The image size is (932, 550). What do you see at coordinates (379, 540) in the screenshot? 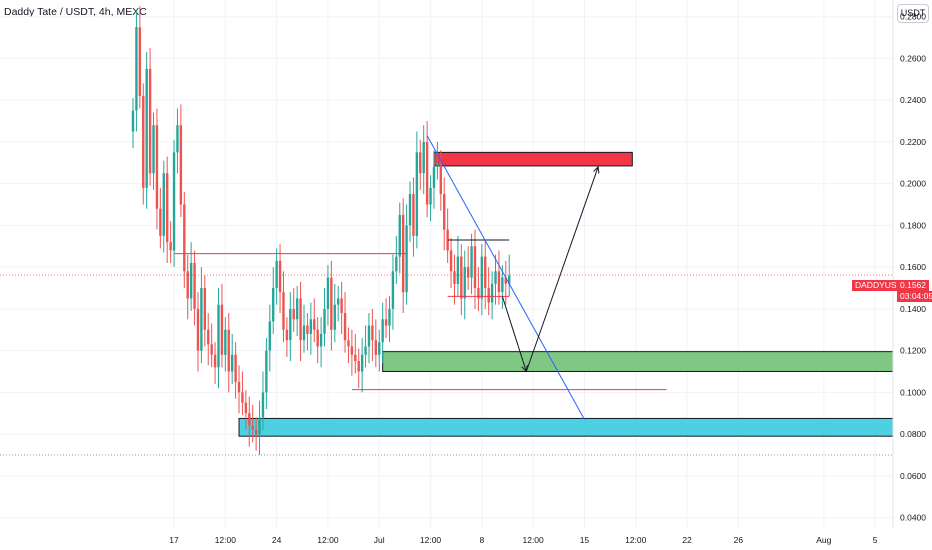
I see `x-tick-label: Jul` at bounding box center [379, 540].